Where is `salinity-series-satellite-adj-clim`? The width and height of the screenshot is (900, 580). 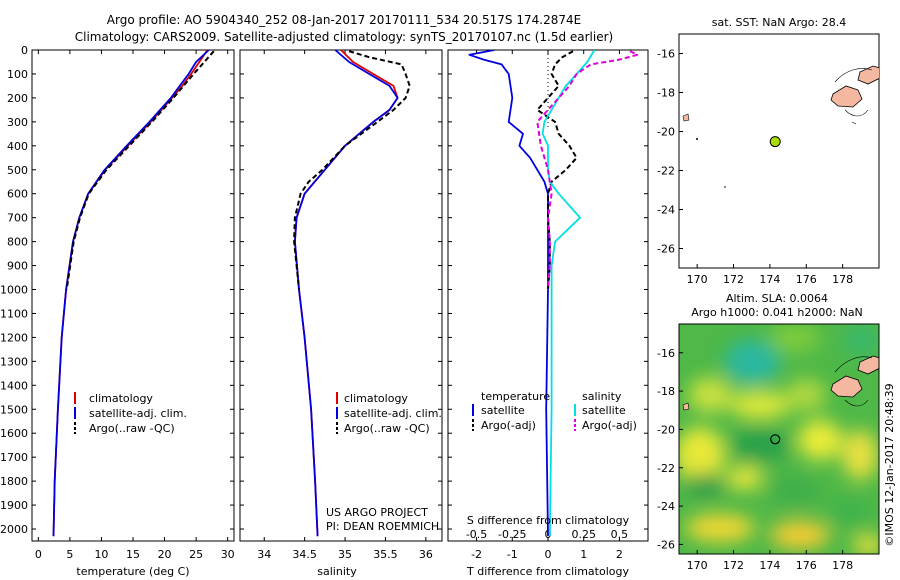
salinity-series-satellite-adj-clim is located at coordinates (346, 293).